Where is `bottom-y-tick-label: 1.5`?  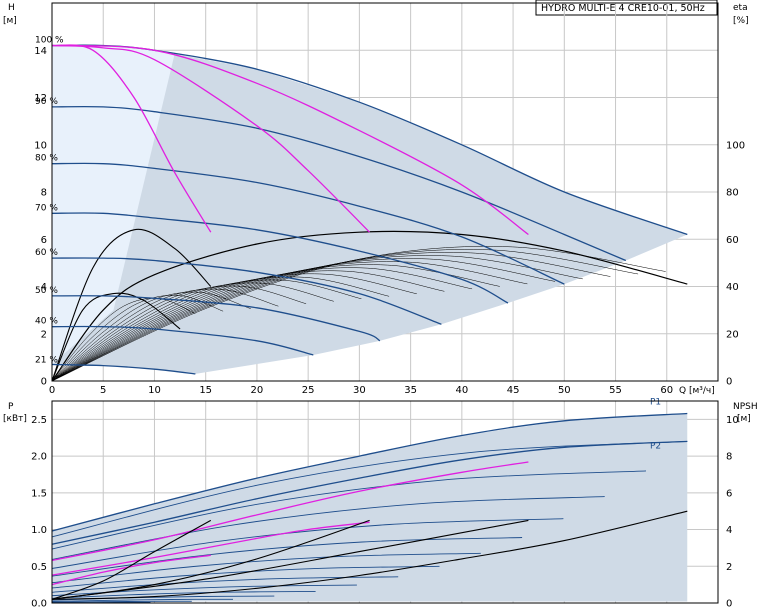 bottom-y-tick-label: 1.5 is located at coordinates (39, 493).